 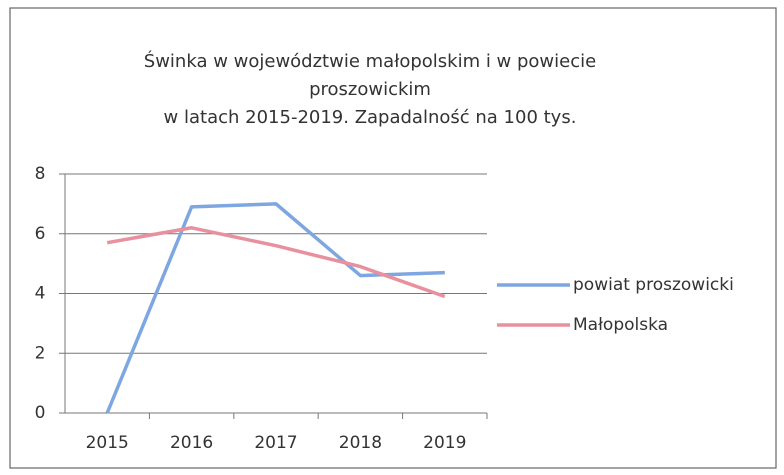 What do you see at coordinates (653, 285) in the screenshot?
I see `legend-label: powiat proszowicki` at bounding box center [653, 285].